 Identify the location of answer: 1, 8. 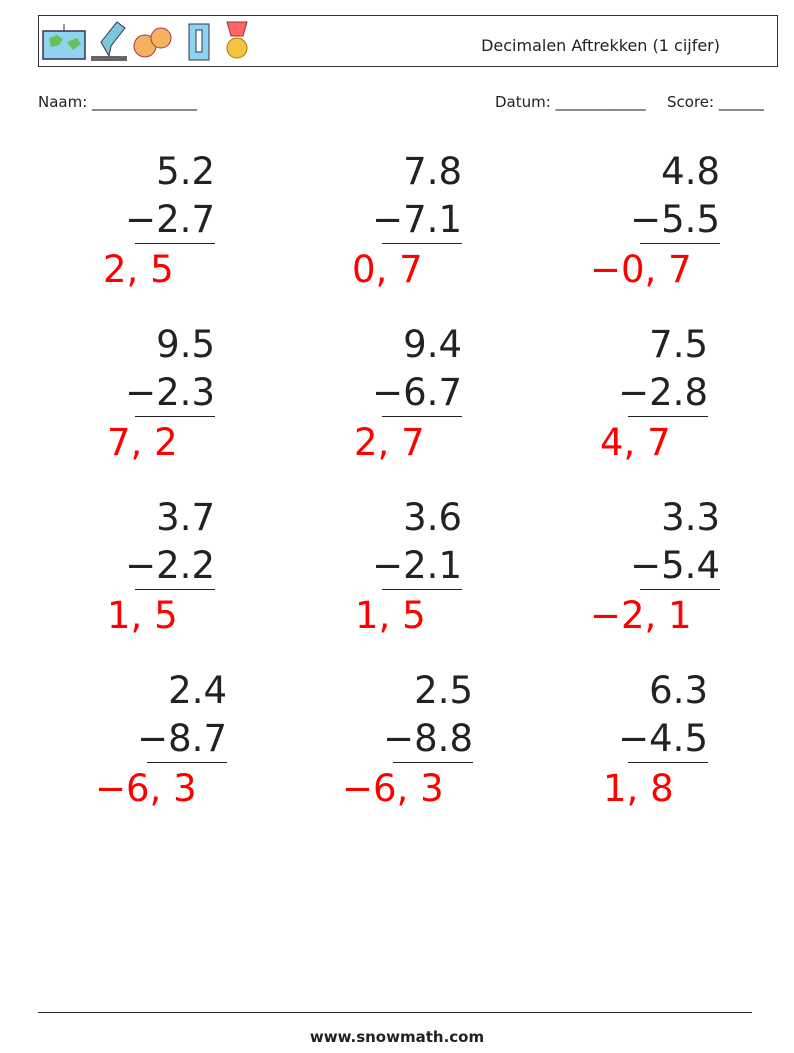
(638, 788).